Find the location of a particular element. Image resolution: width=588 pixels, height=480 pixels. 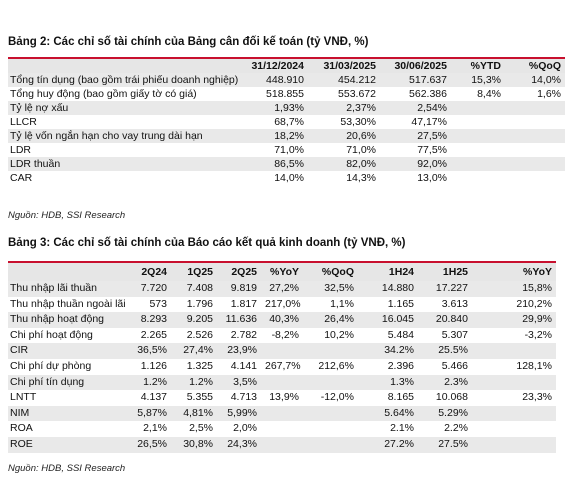

value-cell: 212,6% is located at coordinates (336, 365).